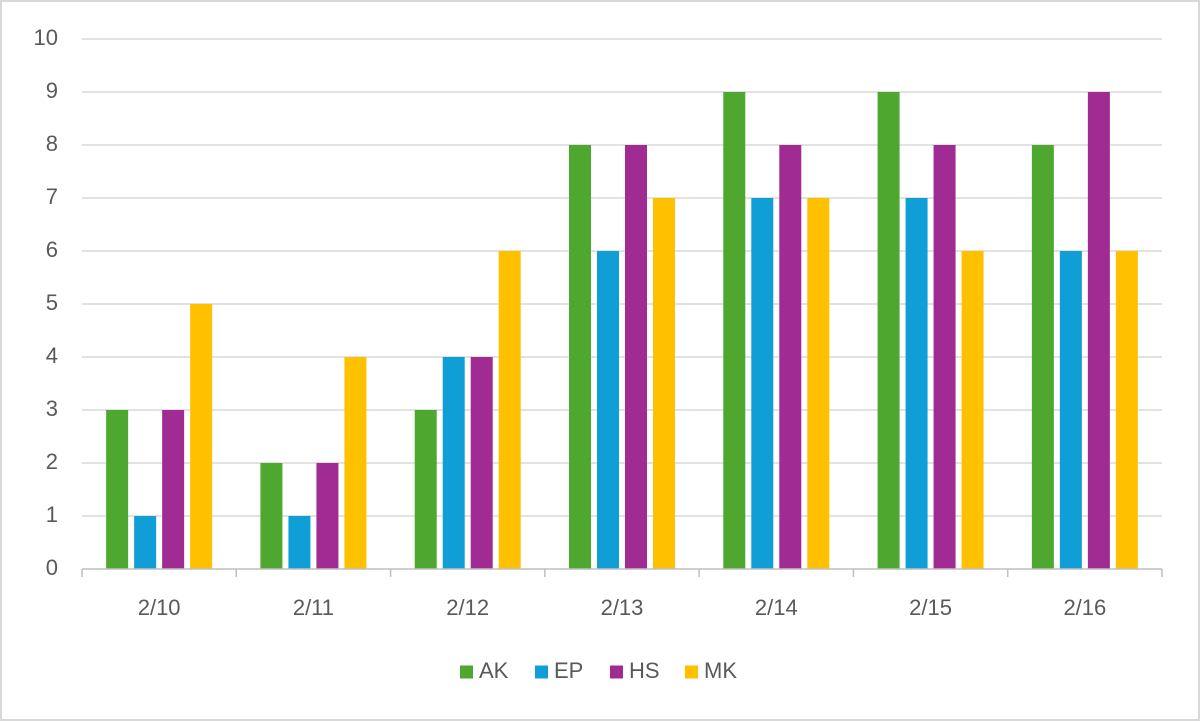  I want to click on legend-label-mk: MK, so click(720, 670).